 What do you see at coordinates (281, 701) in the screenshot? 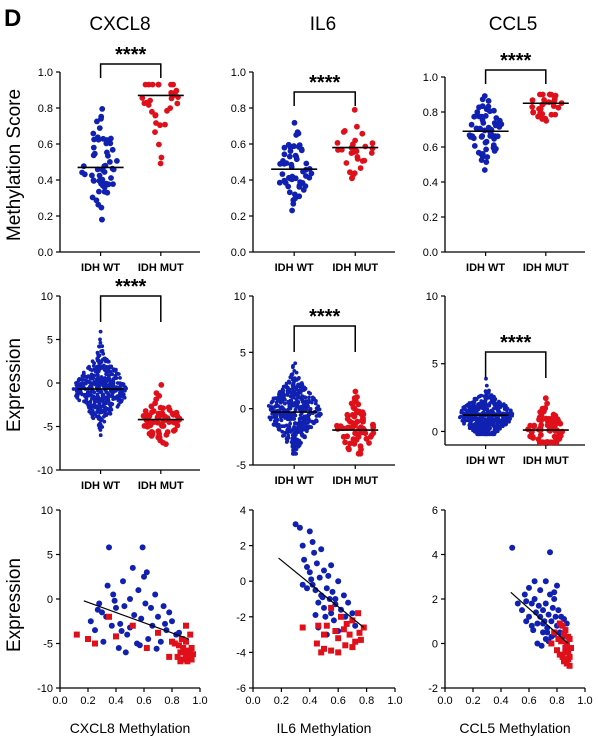
I see `x-tick-label: 0.2` at bounding box center [281, 701].